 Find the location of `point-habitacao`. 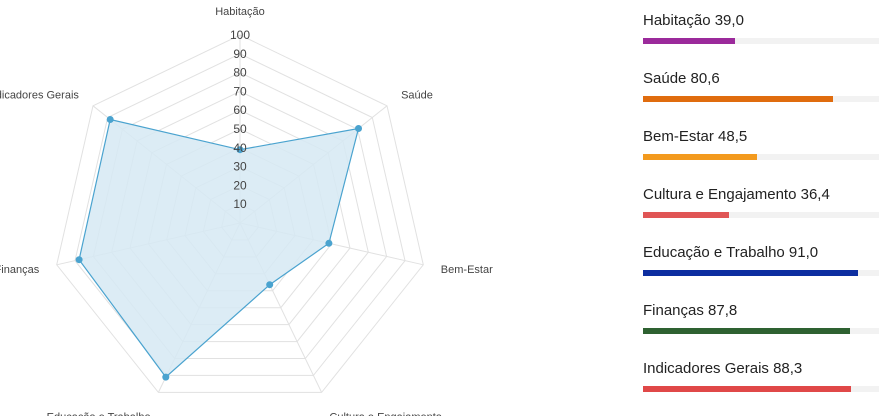

point-habitacao is located at coordinates (240, 150).